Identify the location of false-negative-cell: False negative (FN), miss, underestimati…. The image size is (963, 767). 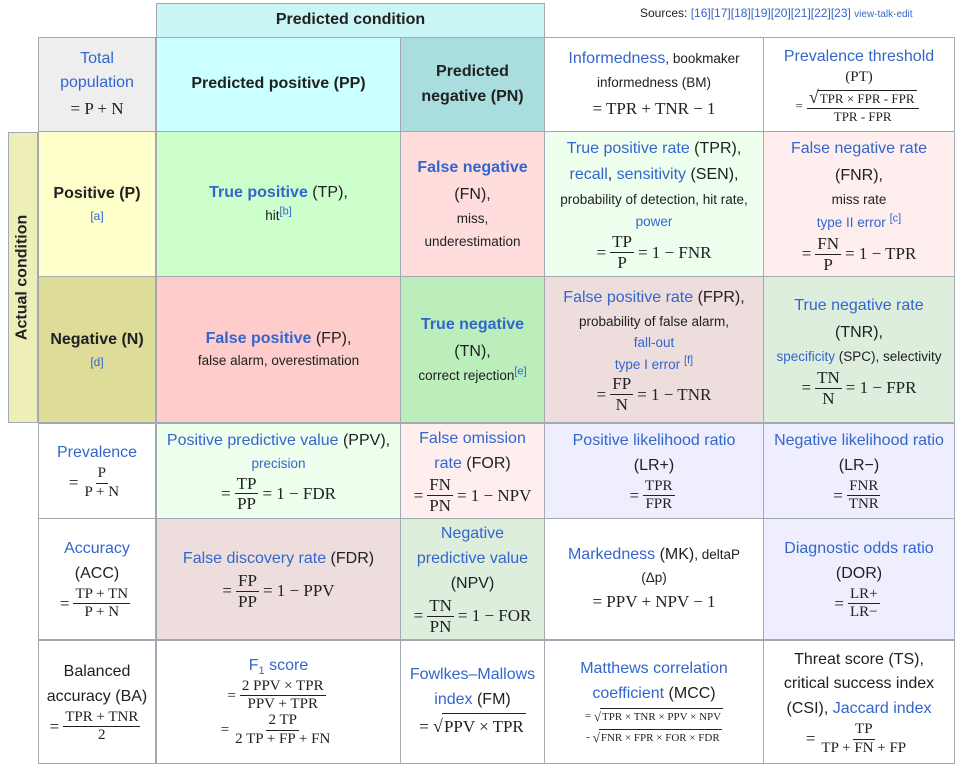
(472, 204).